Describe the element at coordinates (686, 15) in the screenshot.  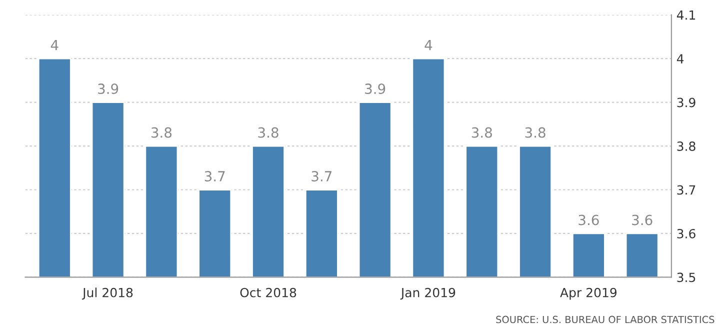
I see `y-tick-label: 4.1` at that location.